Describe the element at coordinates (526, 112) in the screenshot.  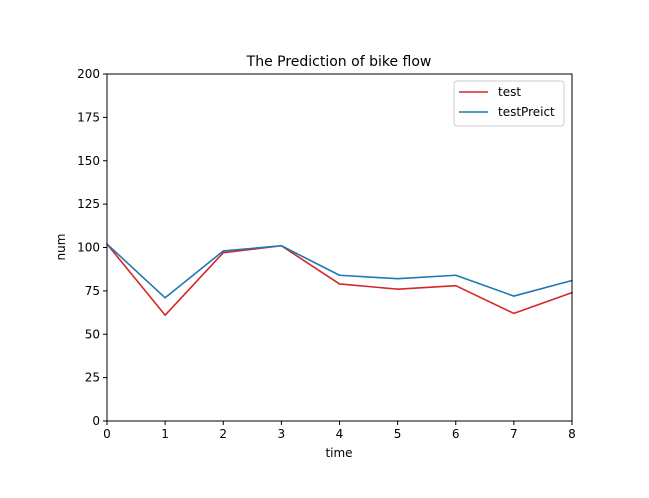
I see `legend-label-testPreict: testPreict` at that location.